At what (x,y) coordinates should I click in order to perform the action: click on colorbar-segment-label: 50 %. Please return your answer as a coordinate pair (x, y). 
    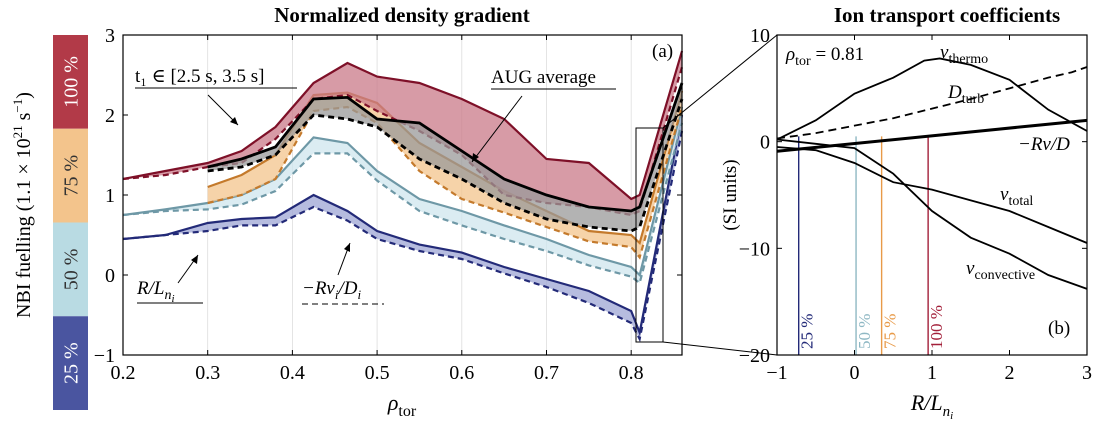
    Looking at the image, I should click on (72, 270).